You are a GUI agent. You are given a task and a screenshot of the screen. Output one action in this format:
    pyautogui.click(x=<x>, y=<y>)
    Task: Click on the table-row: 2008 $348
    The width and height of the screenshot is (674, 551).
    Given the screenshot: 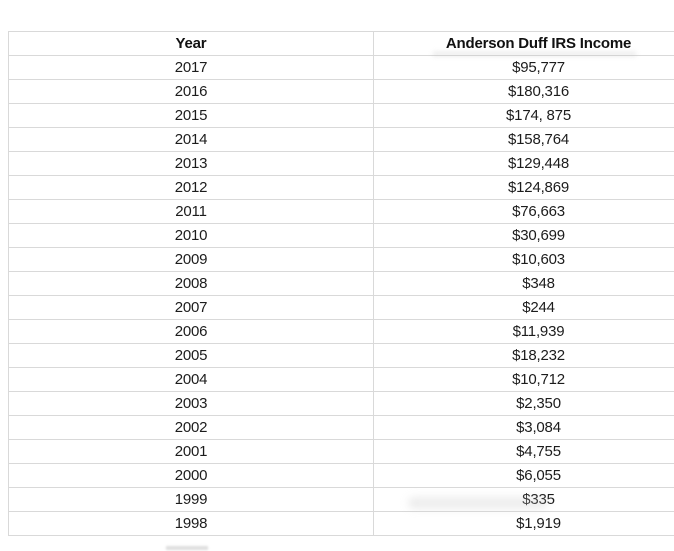 What is the action you would take?
    pyautogui.click(x=341, y=283)
    